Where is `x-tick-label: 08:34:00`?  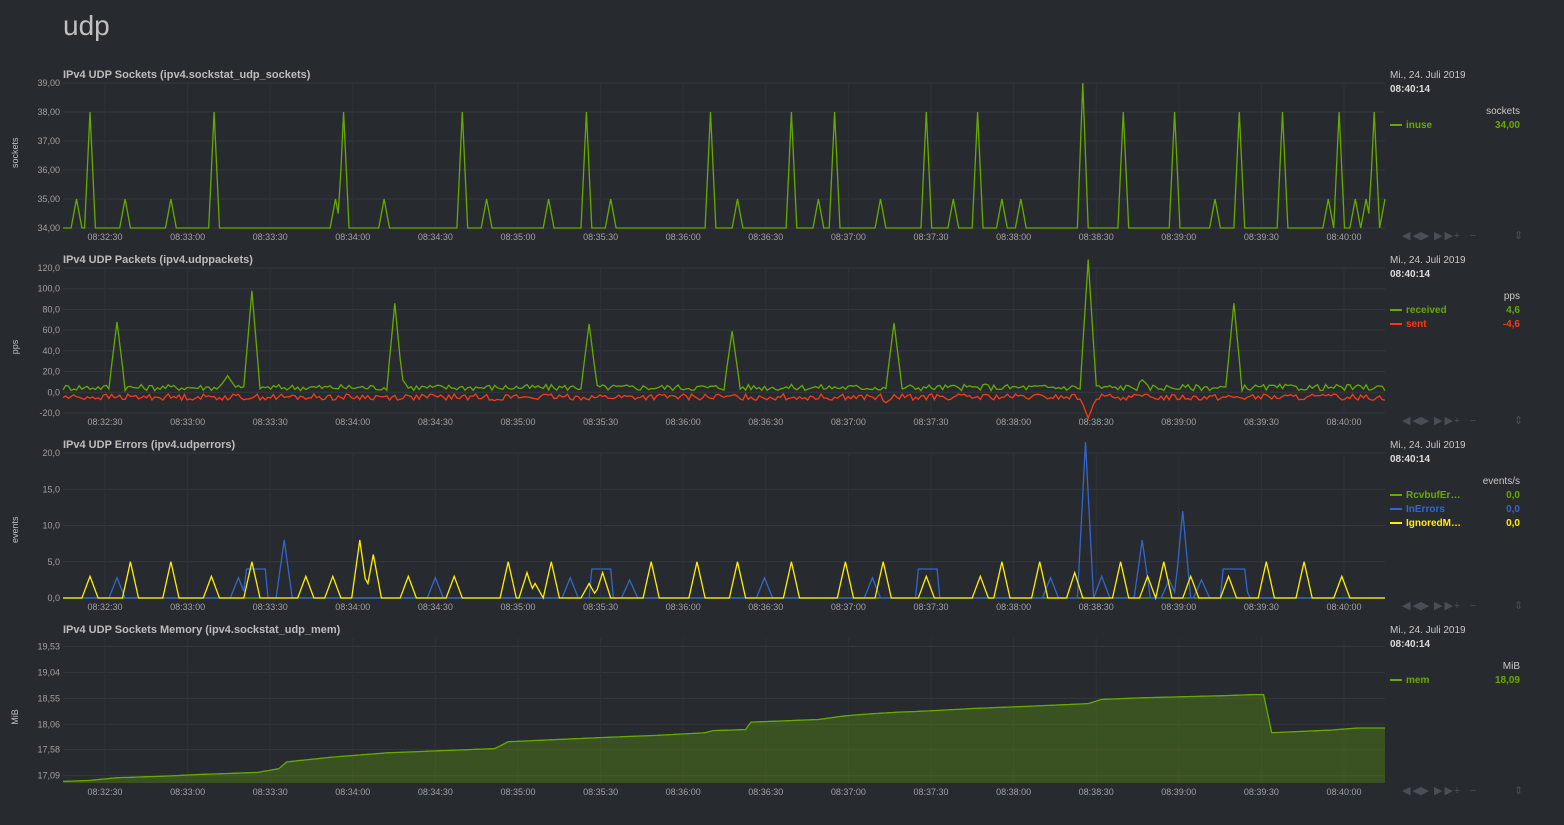 x-tick-label: 08:34:00 is located at coordinates (352, 792).